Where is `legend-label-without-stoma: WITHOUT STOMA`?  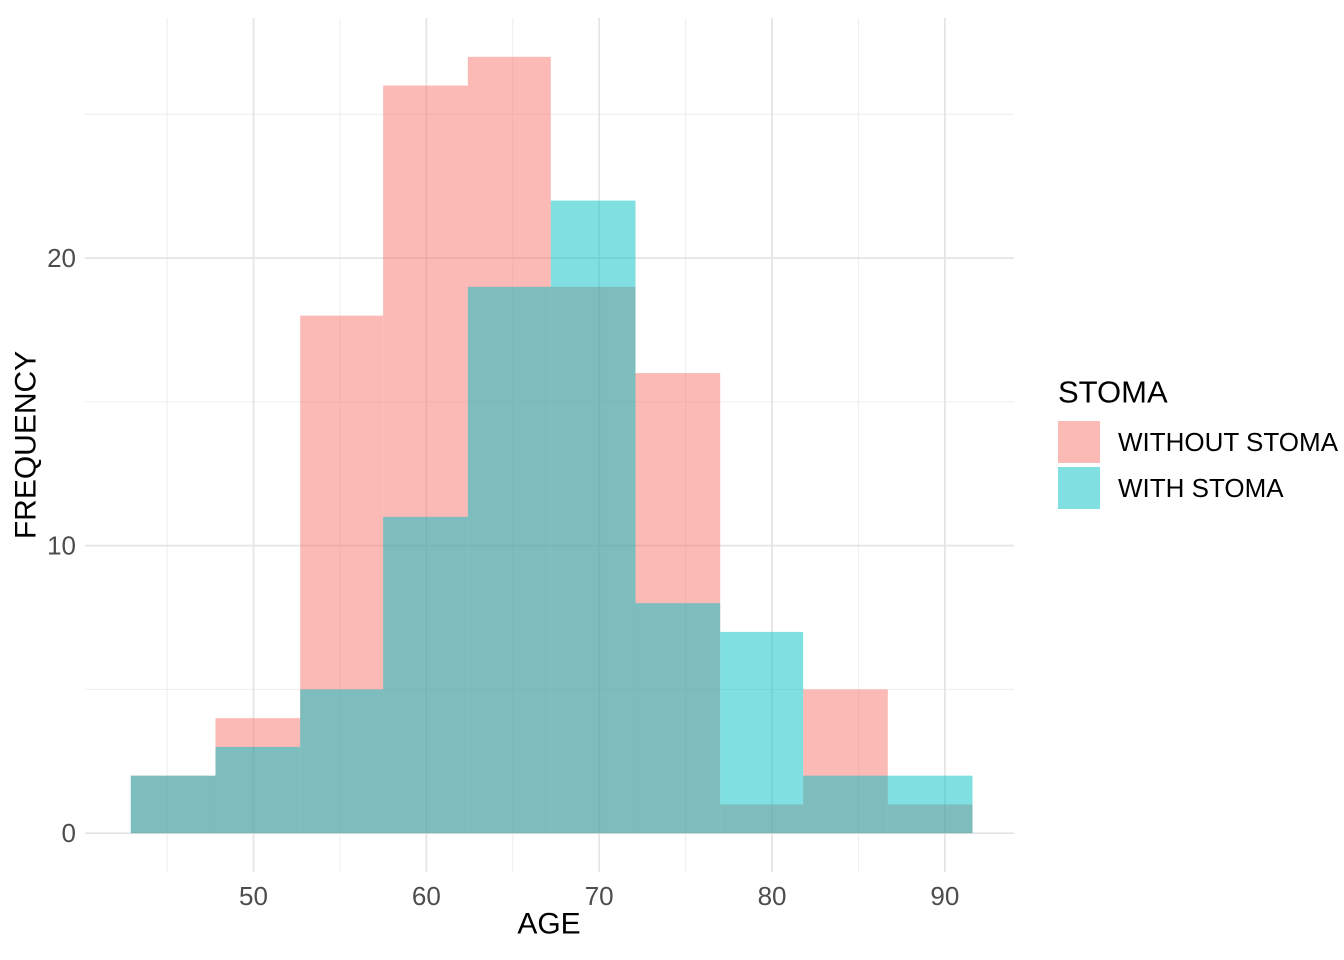 legend-label-without-stoma: WITHOUT STOMA is located at coordinates (1228, 442).